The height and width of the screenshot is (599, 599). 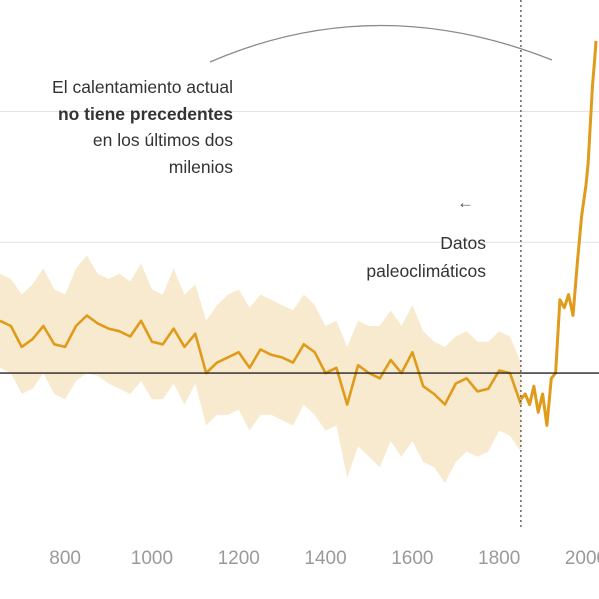 I want to click on x-axis-ticks: 800 1000 1200 1400 1600 1800 2000, so click(x=324, y=558).